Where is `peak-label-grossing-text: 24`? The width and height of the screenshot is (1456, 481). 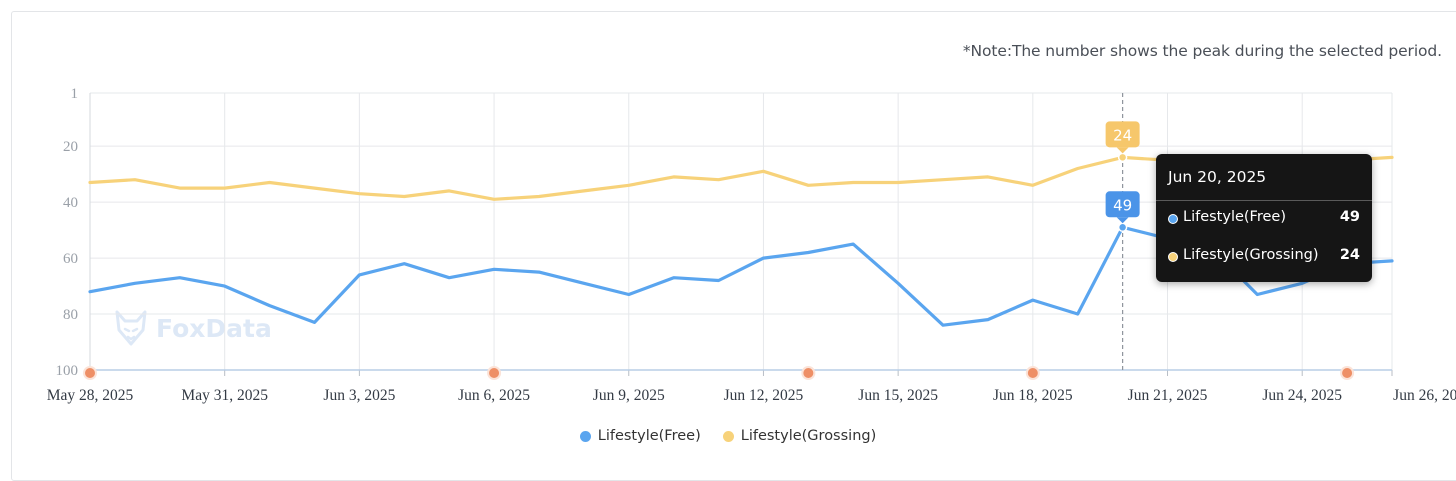 peak-label-grossing-text: 24 is located at coordinates (1122, 135).